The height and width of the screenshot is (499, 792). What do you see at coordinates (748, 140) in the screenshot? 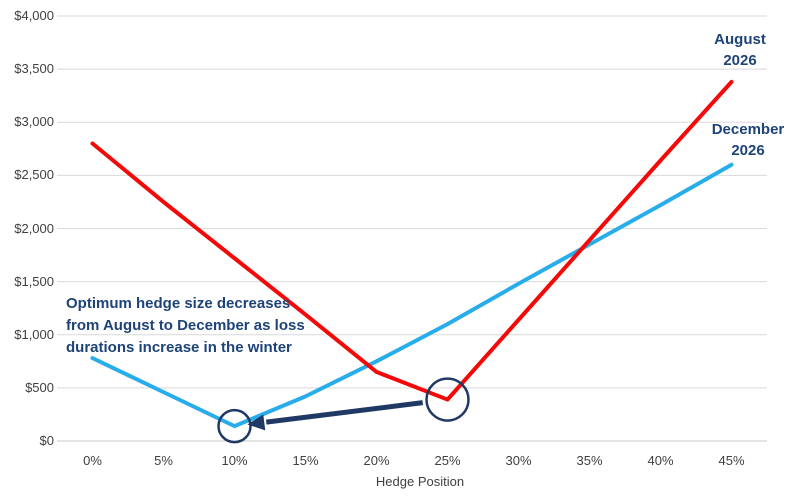
I see `series-label-december-2026: December 2026` at bounding box center [748, 140].